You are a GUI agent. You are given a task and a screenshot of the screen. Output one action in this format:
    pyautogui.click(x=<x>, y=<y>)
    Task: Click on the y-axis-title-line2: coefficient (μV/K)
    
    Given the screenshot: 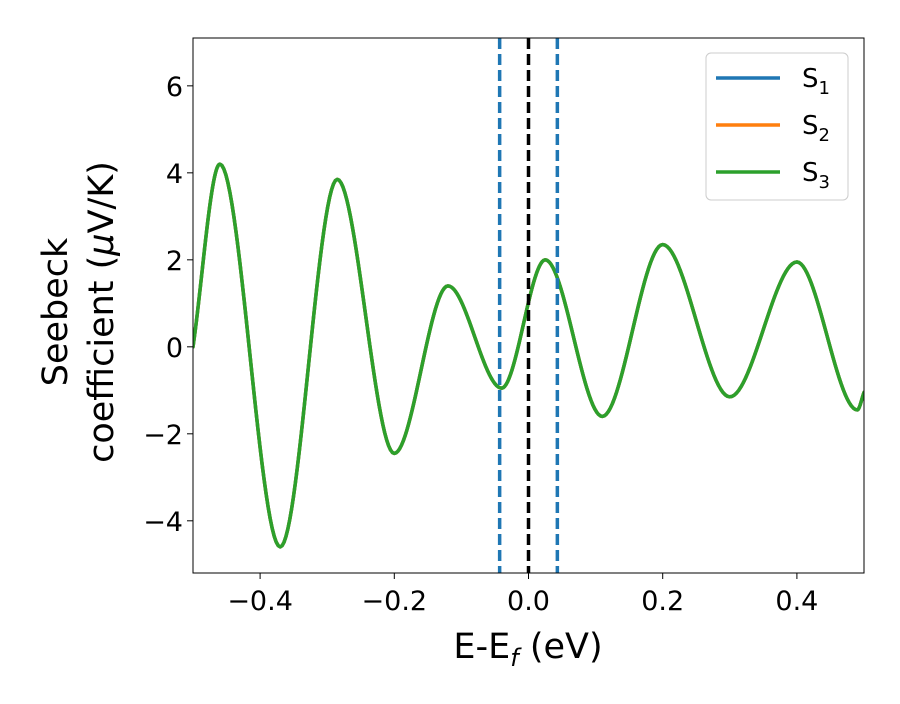 What is the action you would take?
    pyautogui.click(x=102, y=312)
    